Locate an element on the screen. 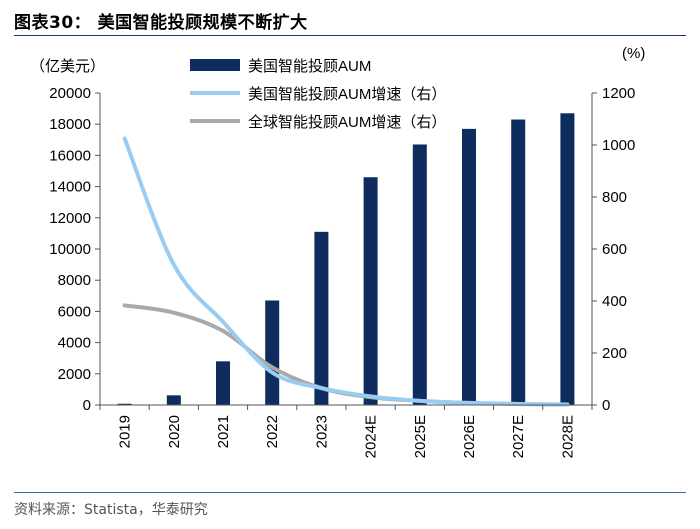 This screenshot has height=529, width=700. x-tick-label: 2021 is located at coordinates (223, 431).